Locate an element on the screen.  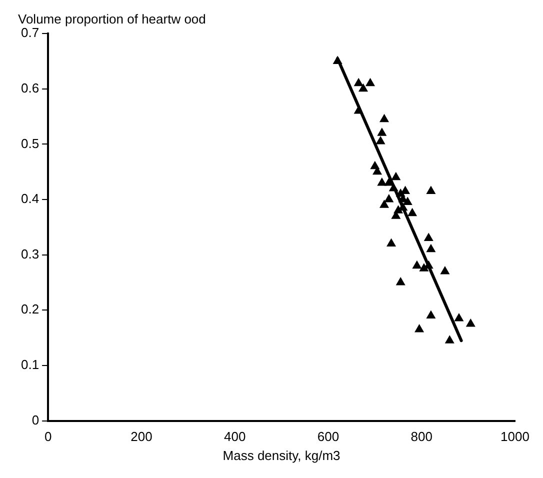
y-tick-label: 0.5 is located at coordinates (30, 143).